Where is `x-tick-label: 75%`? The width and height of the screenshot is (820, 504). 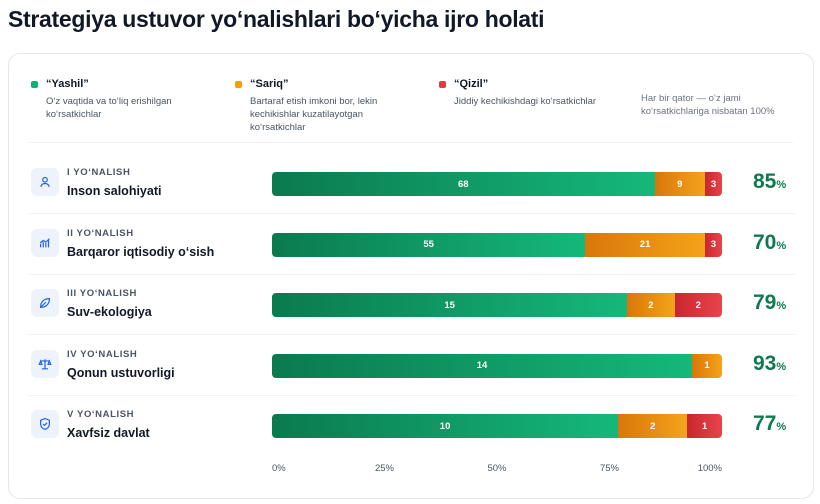
x-tick-label: 75% is located at coordinates (609, 468).